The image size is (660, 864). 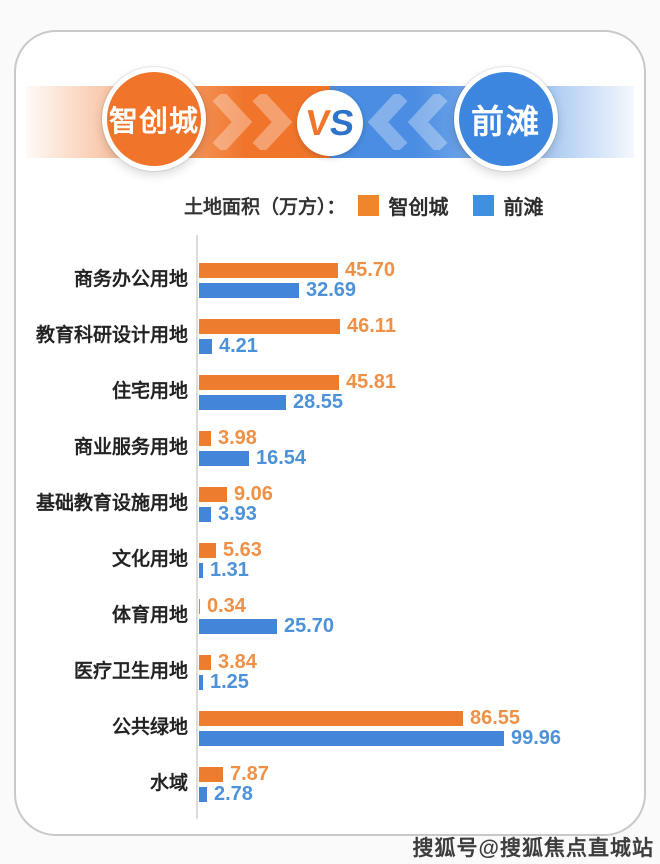 What do you see at coordinates (111, 504) in the screenshot?
I see `category-label: 基础教育设施用地` at bounding box center [111, 504].